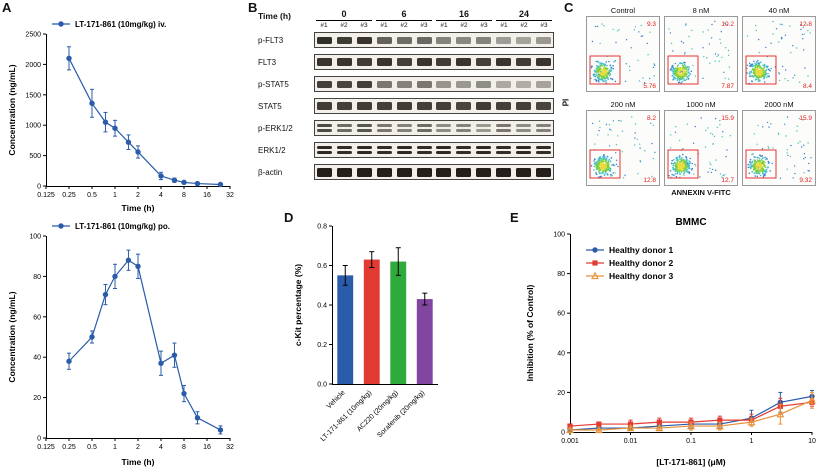 This screenshot has height=471, width=824. What do you see at coordinates (404, 15) in the screenshot?
I see `blot-time-group: 6` at bounding box center [404, 15].